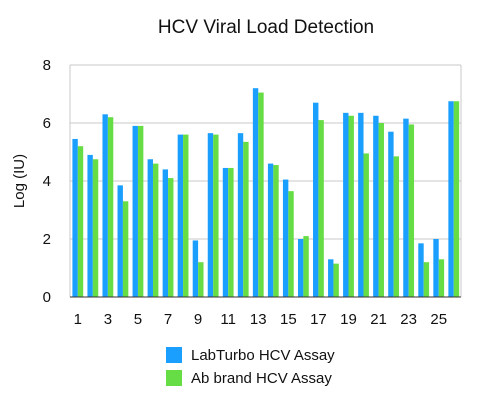 Image resolution: width=484 pixels, height=400 pixels. What do you see at coordinates (228, 319) in the screenshot?
I see `x-tick-label: 11` at bounding box center [228, 319].